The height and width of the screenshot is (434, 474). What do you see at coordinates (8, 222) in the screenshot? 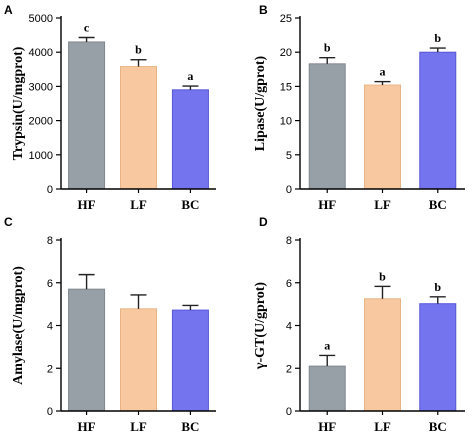
I see `panel-letter: C` at bounding box center [8, 222].